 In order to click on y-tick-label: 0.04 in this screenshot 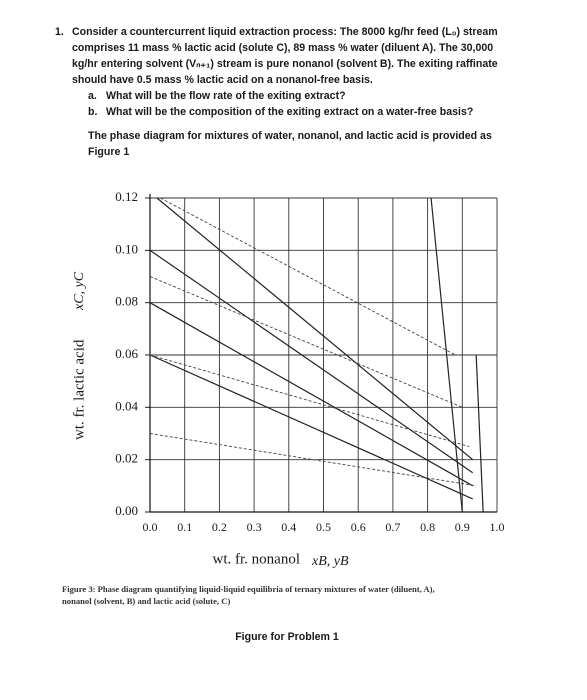, I will do `click(126, 405)`.